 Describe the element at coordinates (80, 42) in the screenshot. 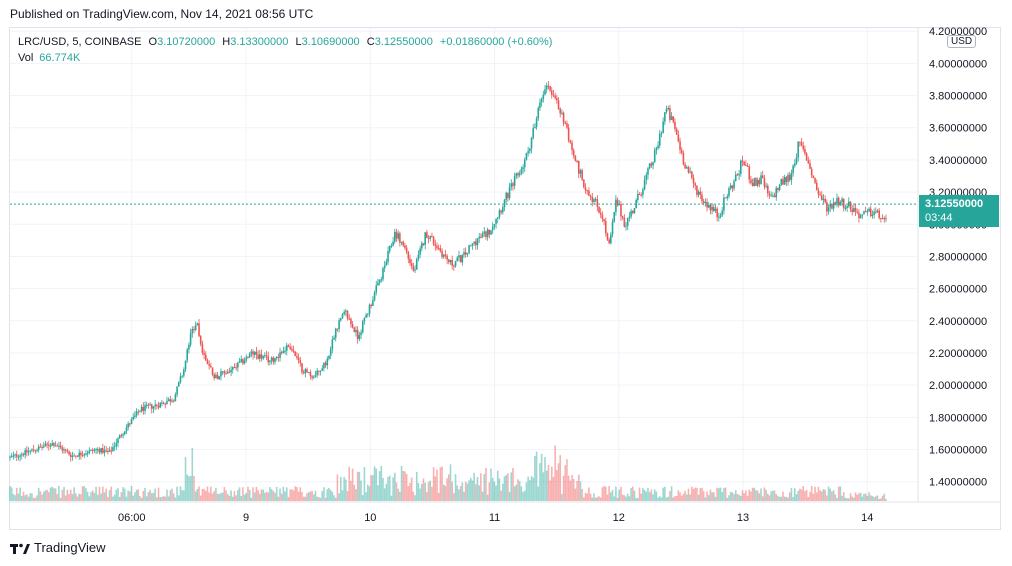

I see `symbol-label: LRC/USD, 5, COINBASE` at that location.